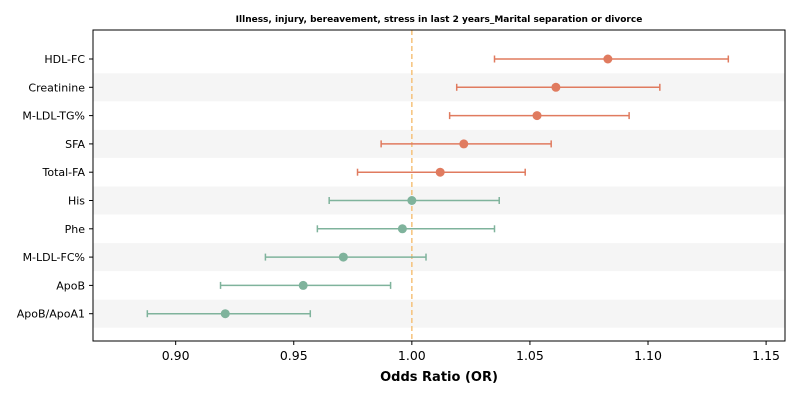 The width and height of the screenshot is (800, 400). I want to click on x-tick-label: 1.05, so click(530, 355).